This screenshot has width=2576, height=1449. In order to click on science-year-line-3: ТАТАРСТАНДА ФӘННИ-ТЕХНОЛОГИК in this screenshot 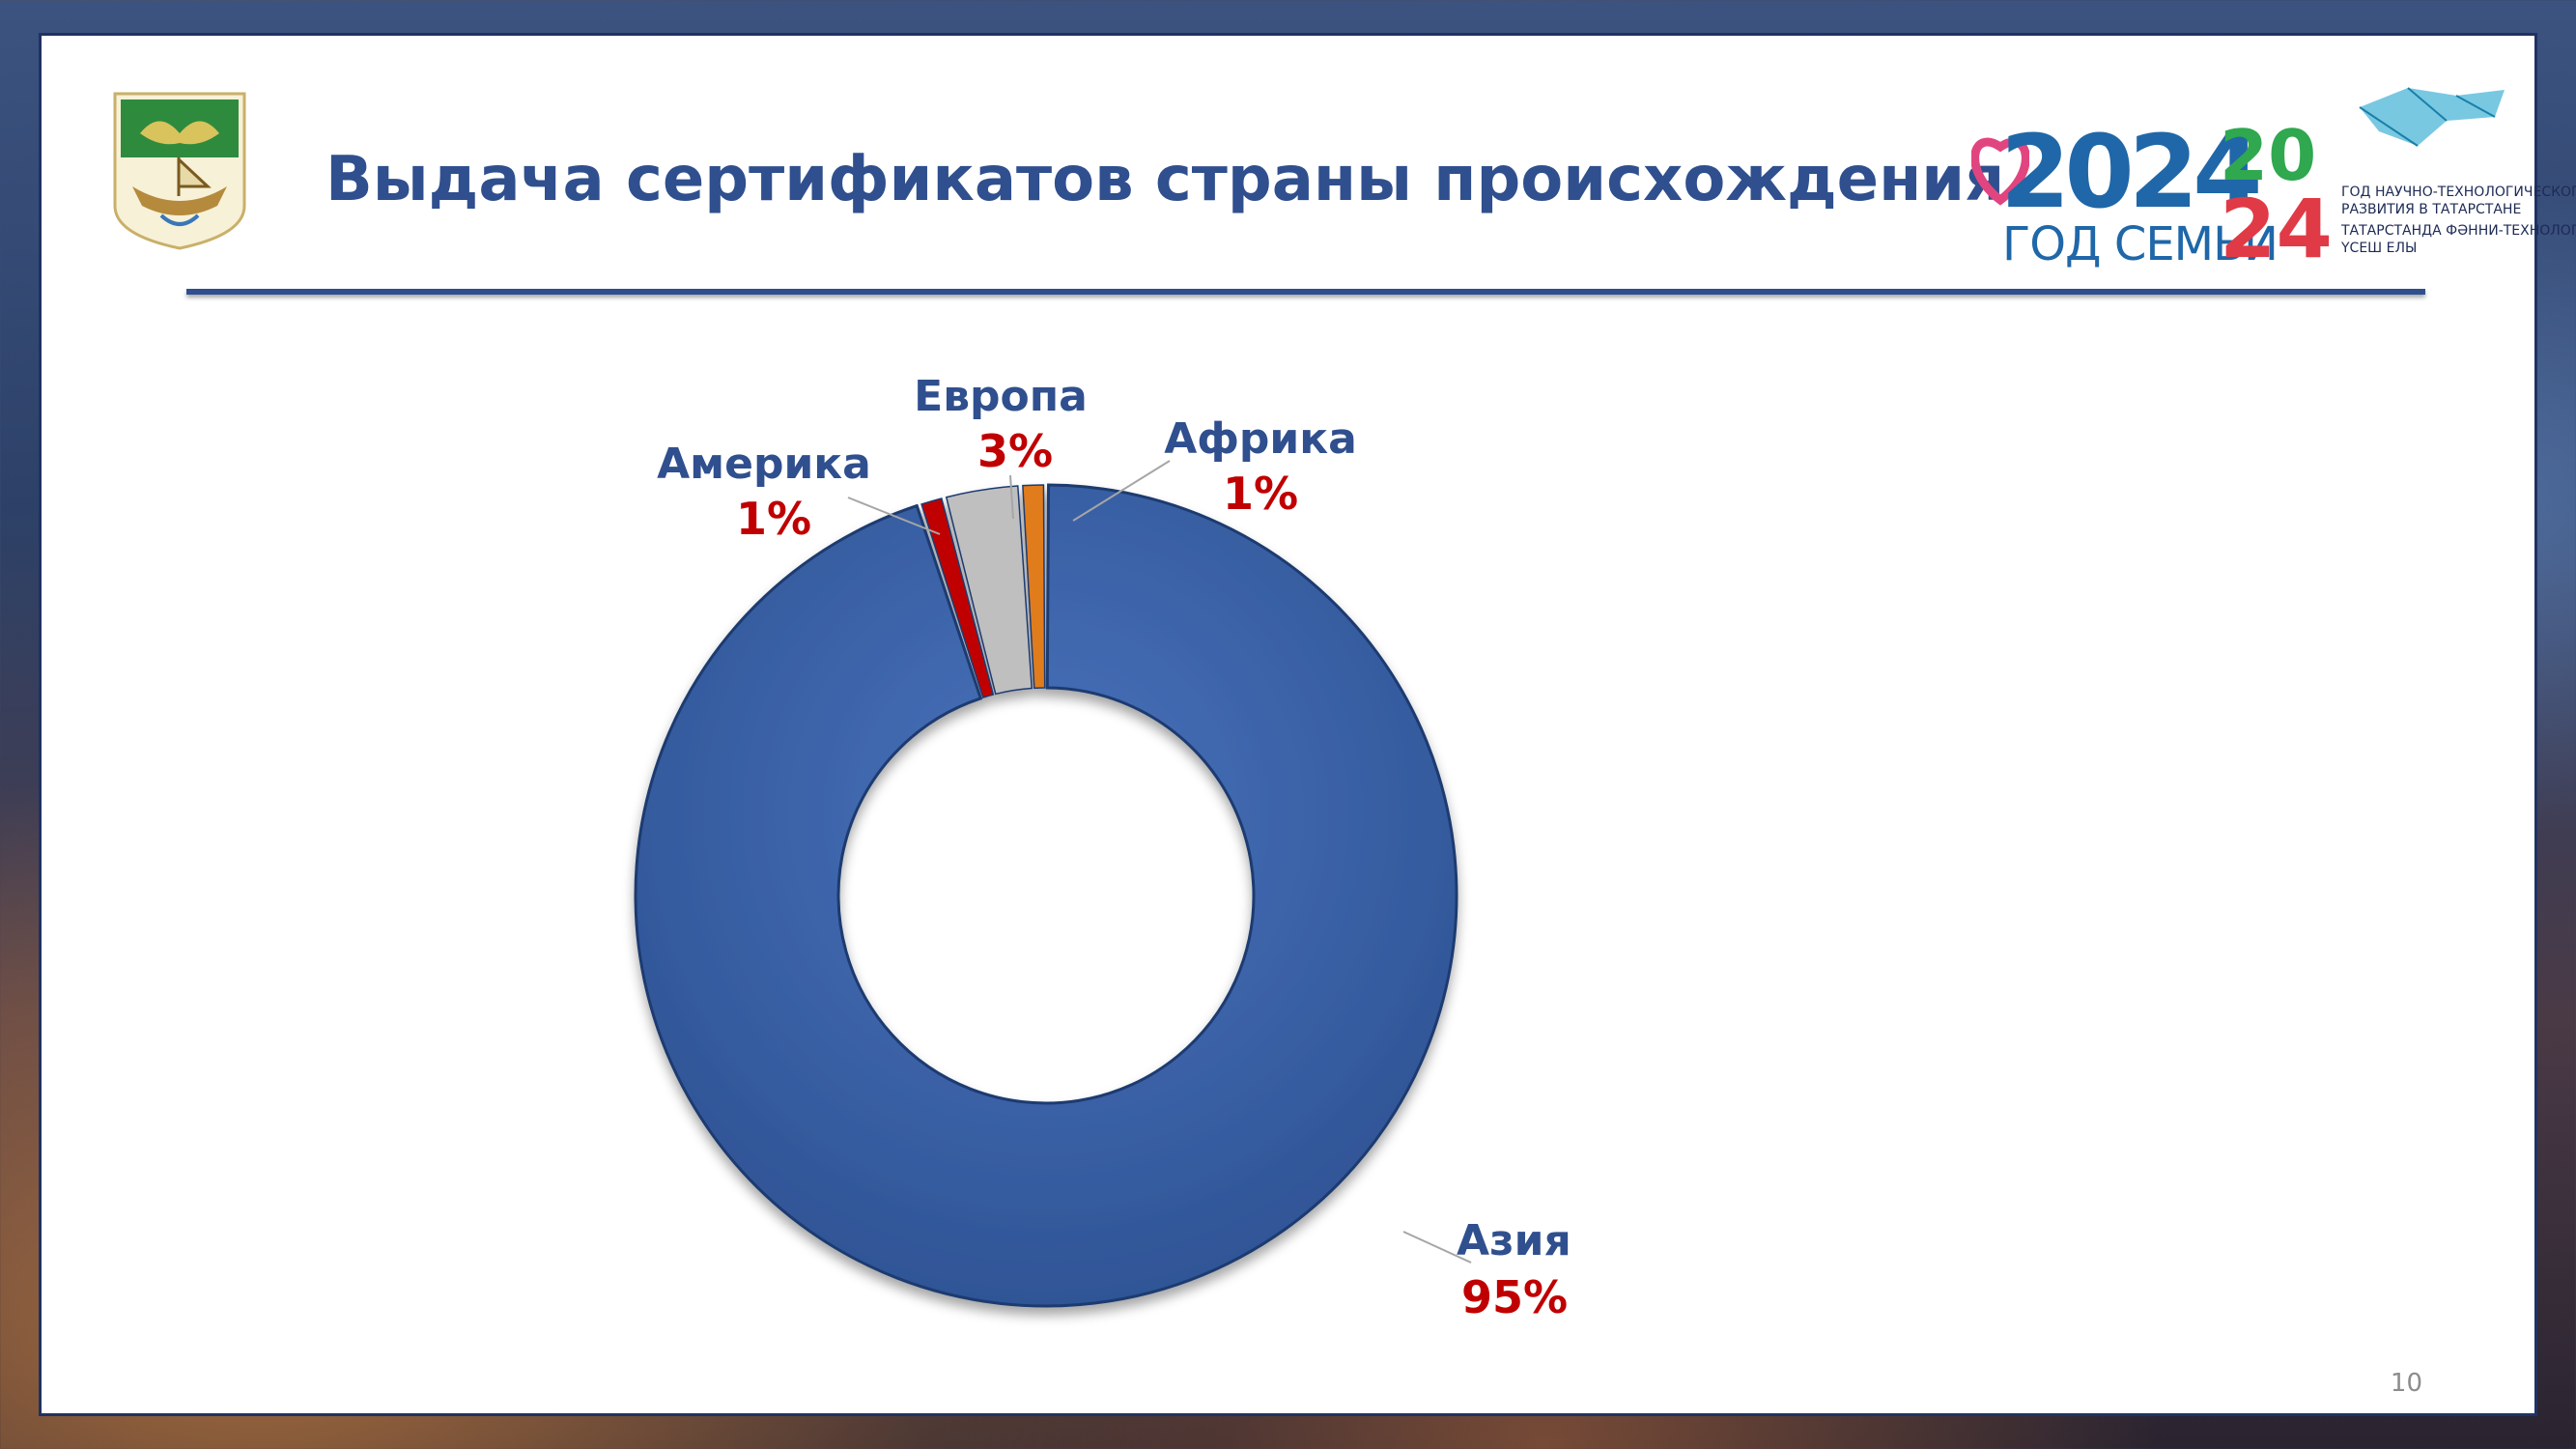, I will do `click(2458, 231)`.